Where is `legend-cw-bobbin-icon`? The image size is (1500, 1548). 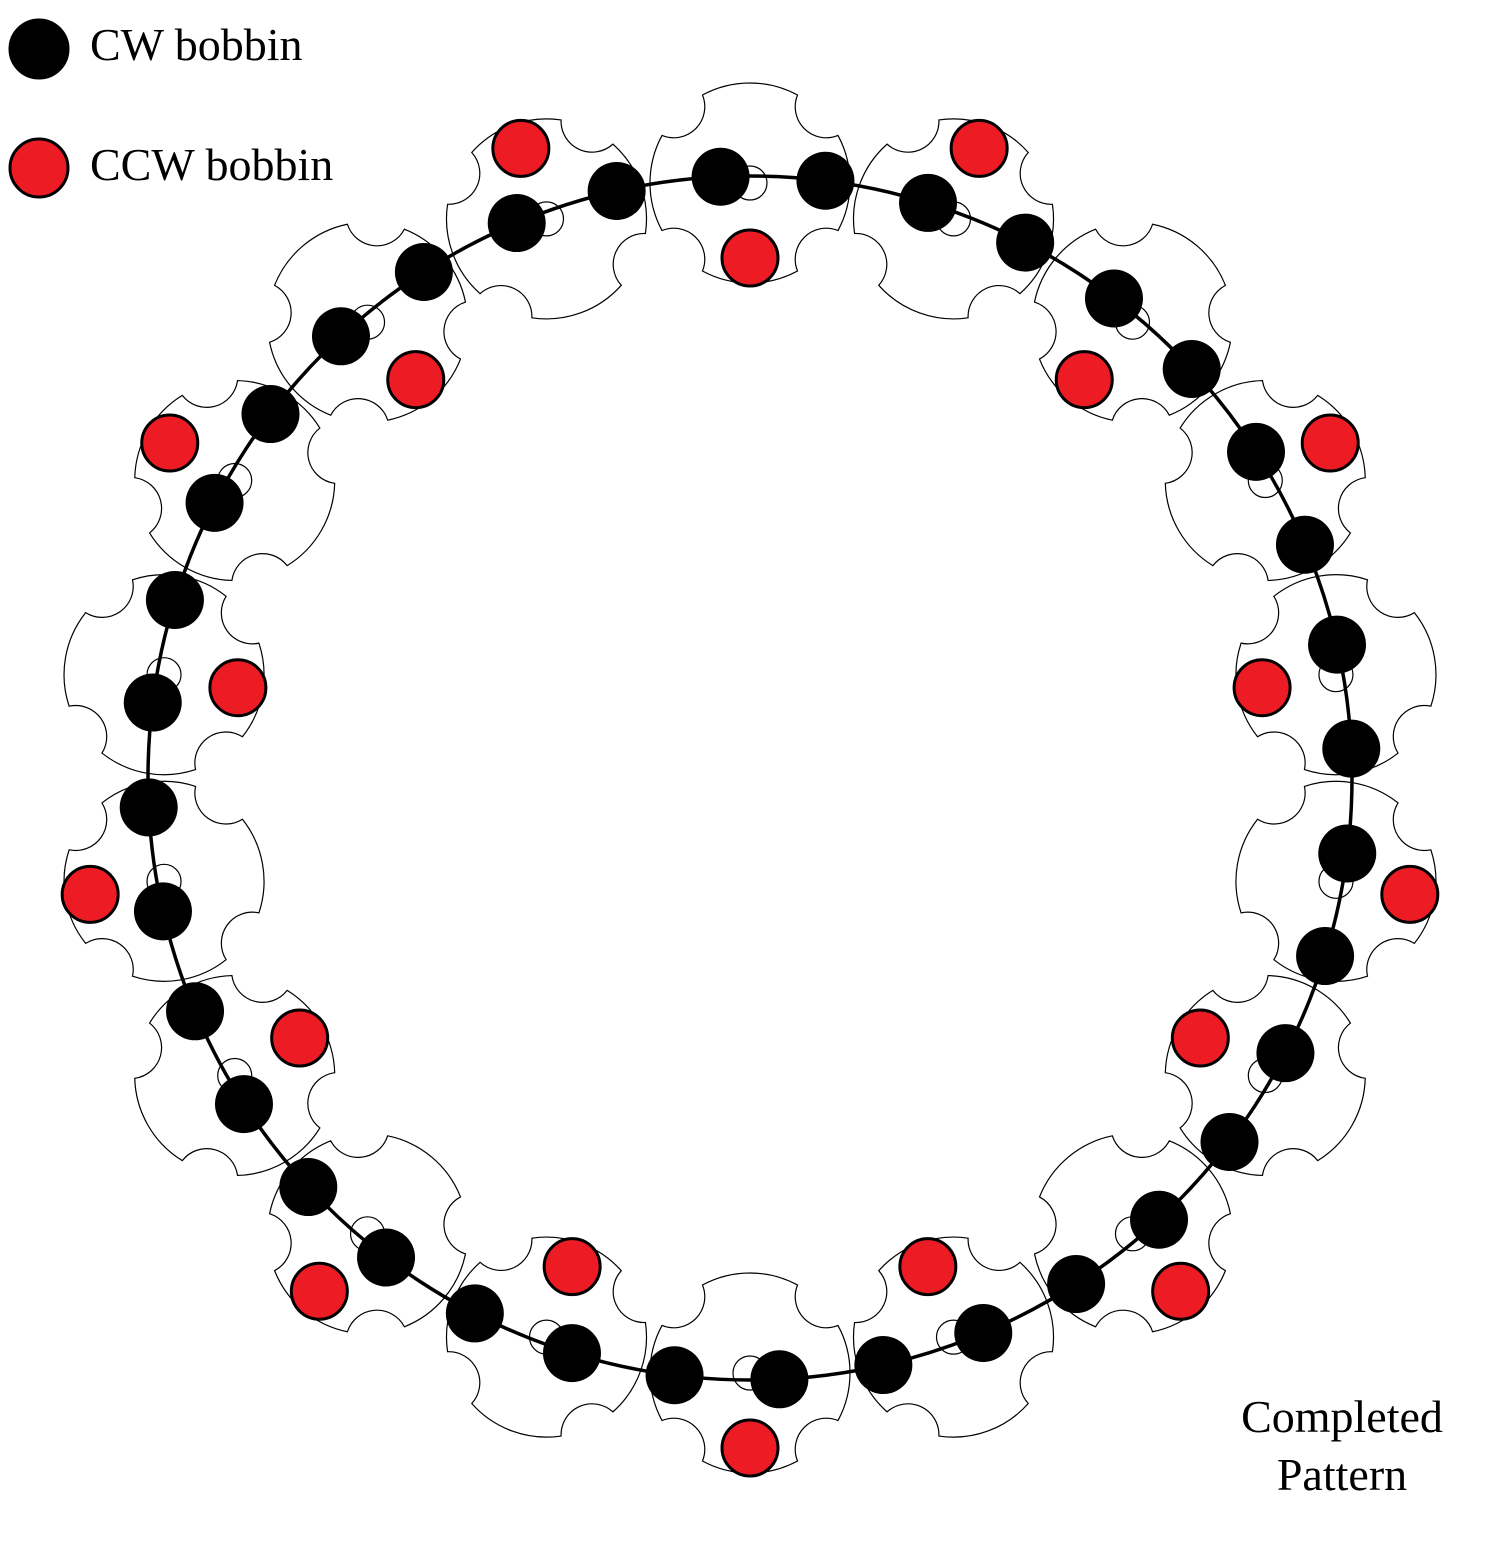
legend-cw-bobbin-icon is located at coordinates (39, 49).